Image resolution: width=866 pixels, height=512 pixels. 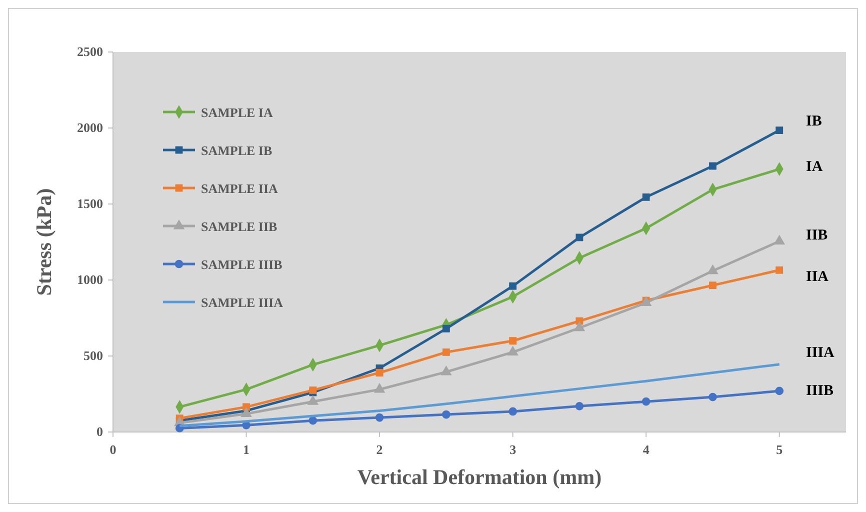 I want to click on x-tick-label: 1, so click(x=246, y=449).